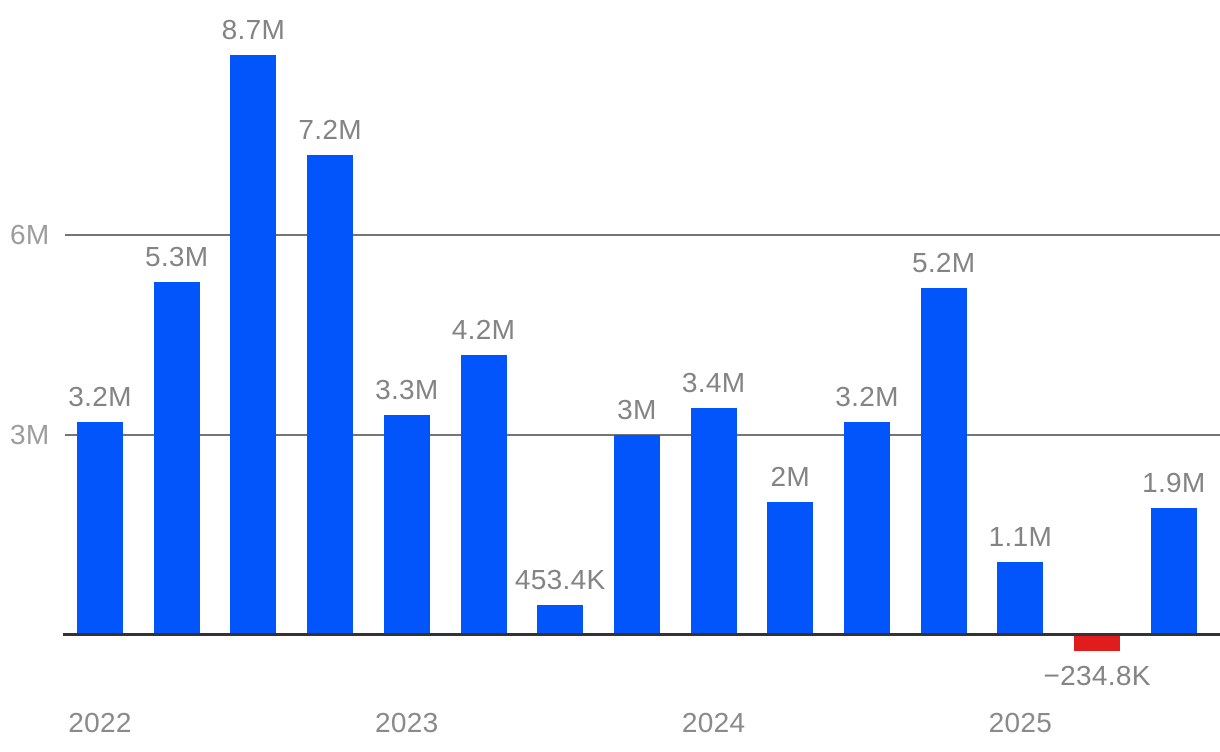 This screenshot has height=752, width=1220. Describe the element at coordinates (637, 409) in the screenshot. I see `bar-value-label: 3M` at that location.